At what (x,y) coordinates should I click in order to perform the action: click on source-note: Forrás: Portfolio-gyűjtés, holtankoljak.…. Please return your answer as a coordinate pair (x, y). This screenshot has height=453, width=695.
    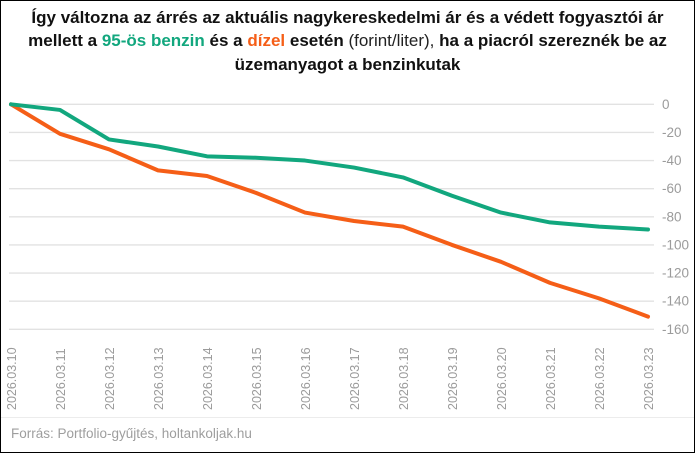
    Looking at the image, I should click on (131, 433).